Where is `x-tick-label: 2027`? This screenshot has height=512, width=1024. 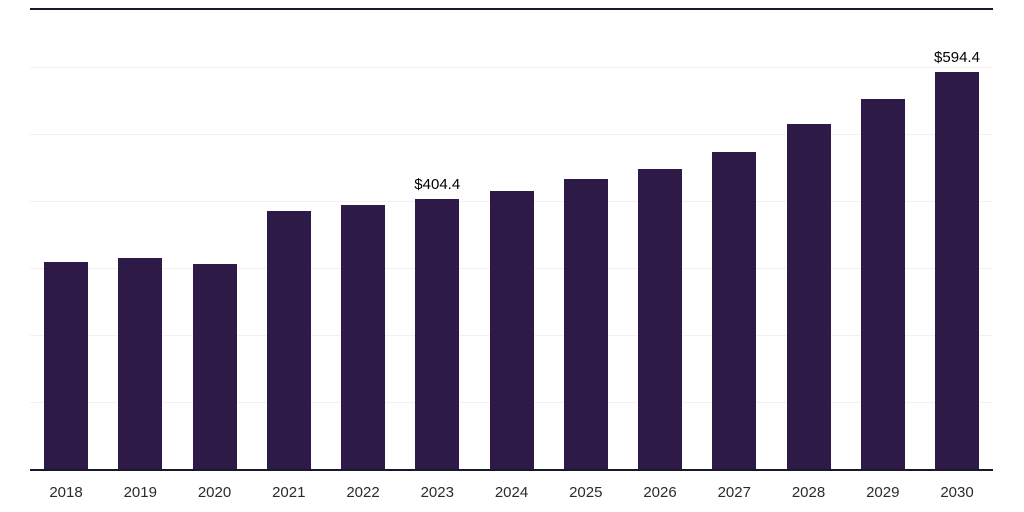
x-tick-label: 2027 is located at coordinates (734, 492).